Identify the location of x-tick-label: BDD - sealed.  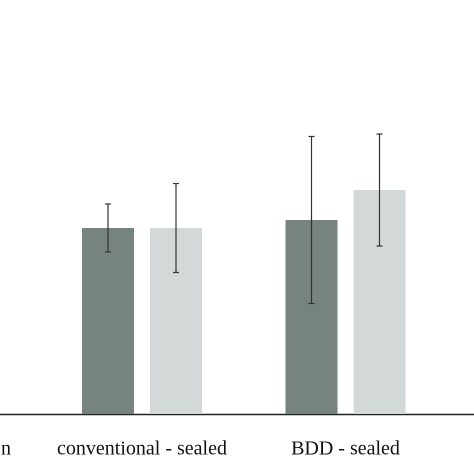
(345, 449).